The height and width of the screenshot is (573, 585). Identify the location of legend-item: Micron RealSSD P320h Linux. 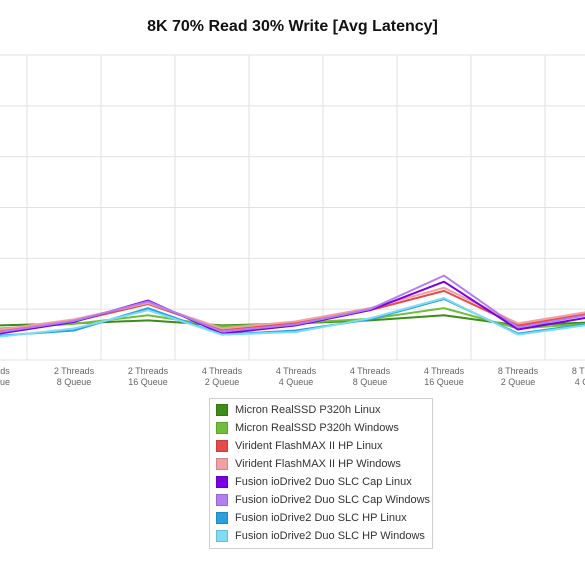
(321, 410).